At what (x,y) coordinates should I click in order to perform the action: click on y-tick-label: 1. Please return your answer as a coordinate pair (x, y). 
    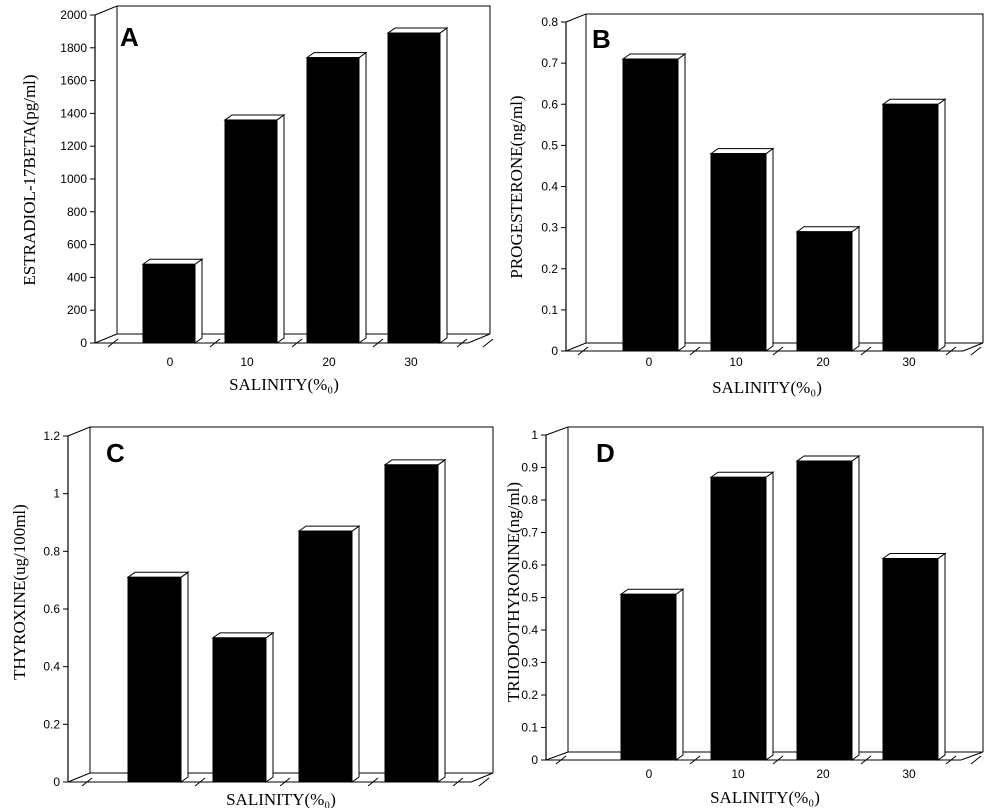
    Looking at the image, I should click on (56, 494).